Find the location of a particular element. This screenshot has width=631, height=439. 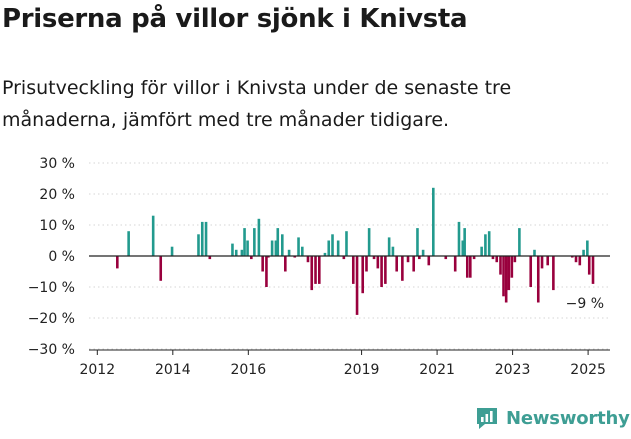

bar: 2016.75: 5 % is located at coordinates (276, 248).